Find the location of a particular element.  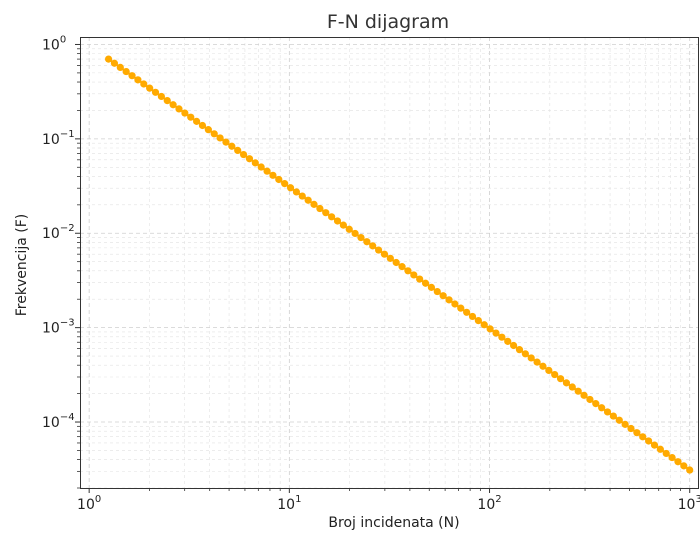

x-tick-label: 10⁰ is located at coordinates (89, 503).